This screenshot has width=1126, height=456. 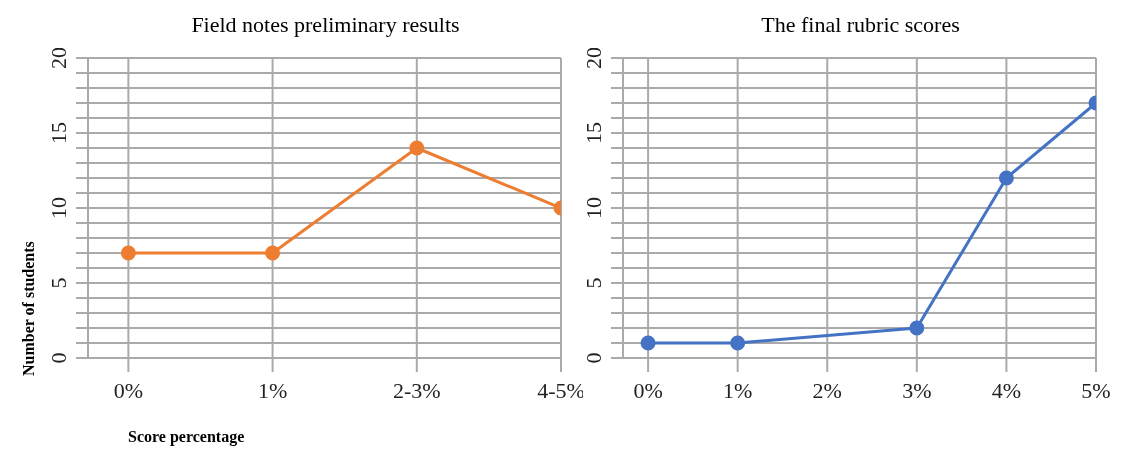 What do you see at coordinates (325, 25) in the screenshot?
I see `chart-title: Field notes preliminary results` at bounding box center [325, 25].